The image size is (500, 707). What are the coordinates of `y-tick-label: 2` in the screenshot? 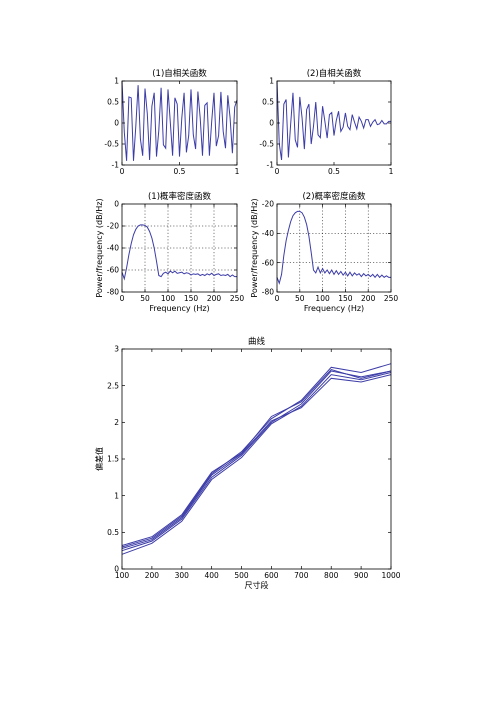 It's located at (116, 422).